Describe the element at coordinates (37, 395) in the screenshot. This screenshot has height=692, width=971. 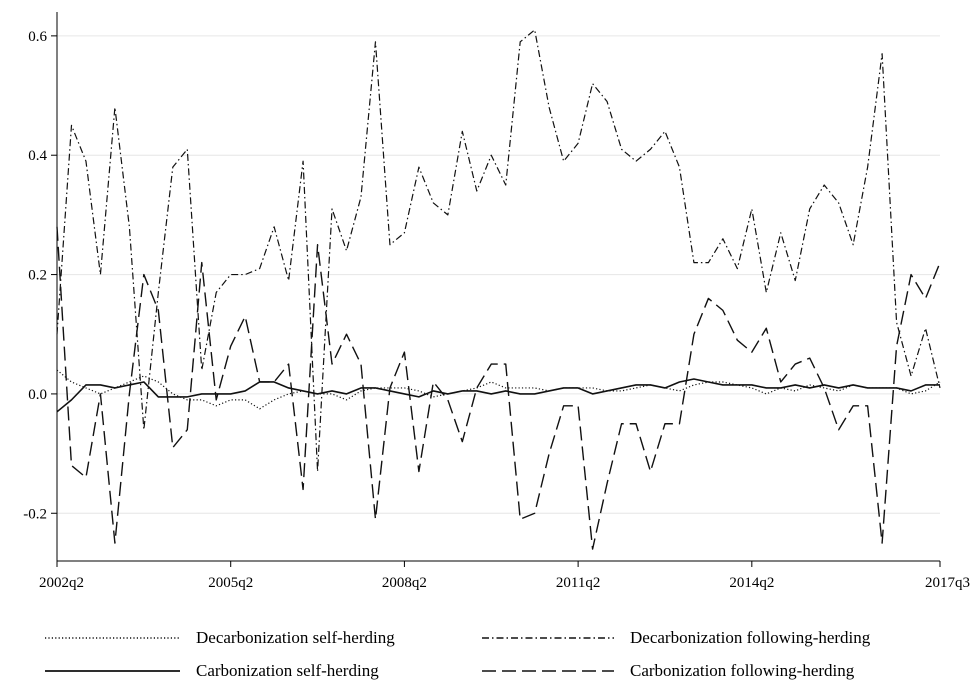
I see `y-tick-label: 0.0` at that location.